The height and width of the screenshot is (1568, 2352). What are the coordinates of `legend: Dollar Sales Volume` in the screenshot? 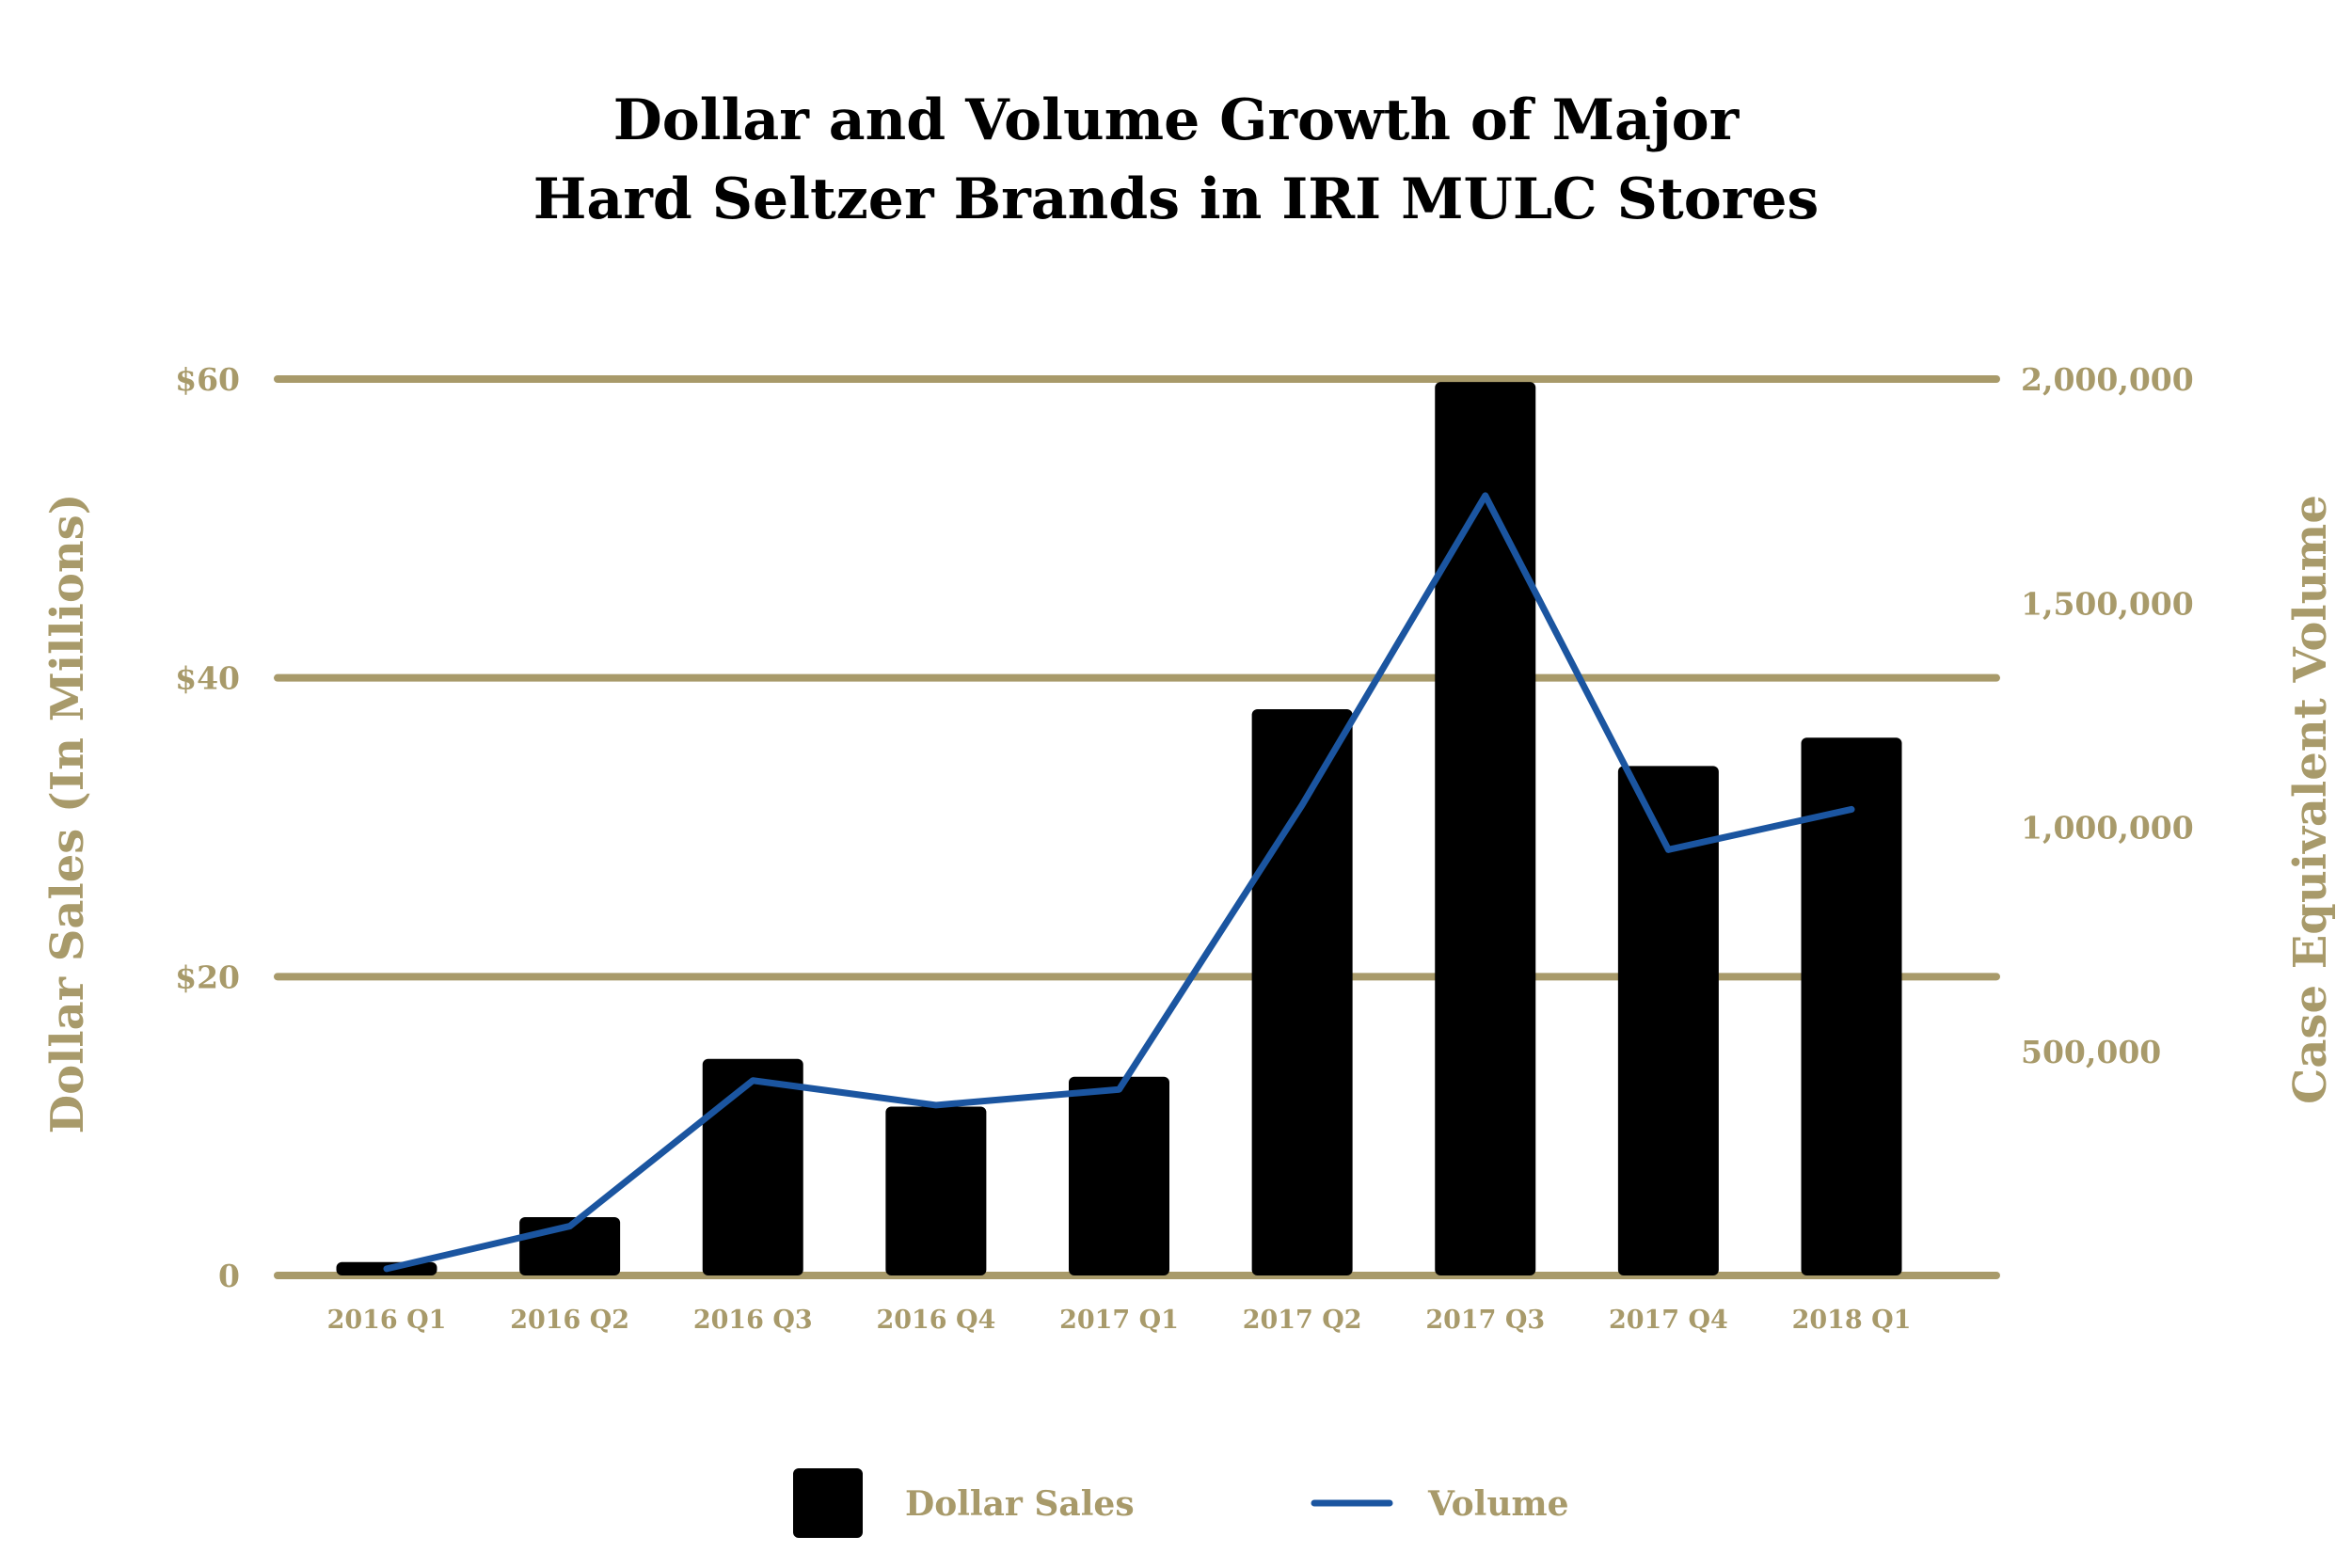 It's located at (1180, 1503).